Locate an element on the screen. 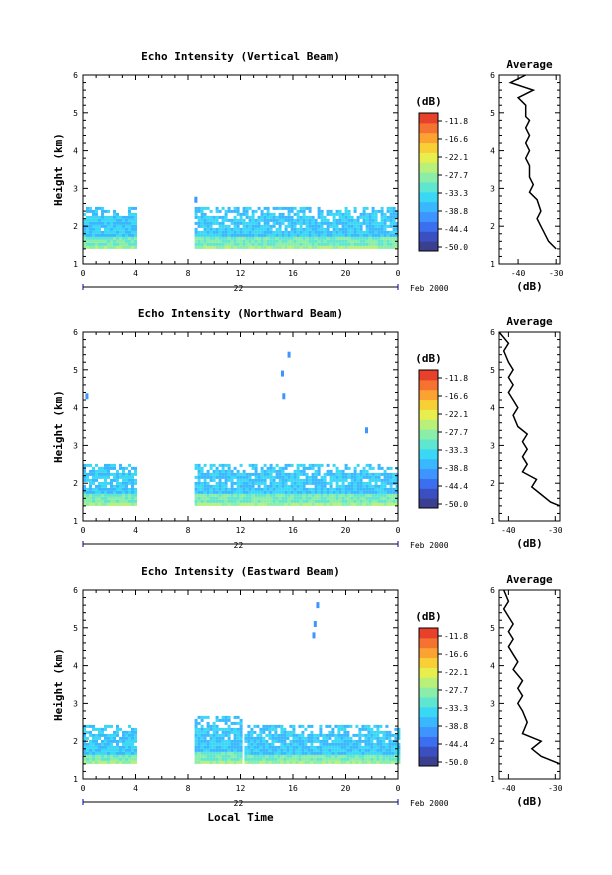 The height and width of the screenshot is (875, 612). echo-spot is located at coordinates (314, 635).